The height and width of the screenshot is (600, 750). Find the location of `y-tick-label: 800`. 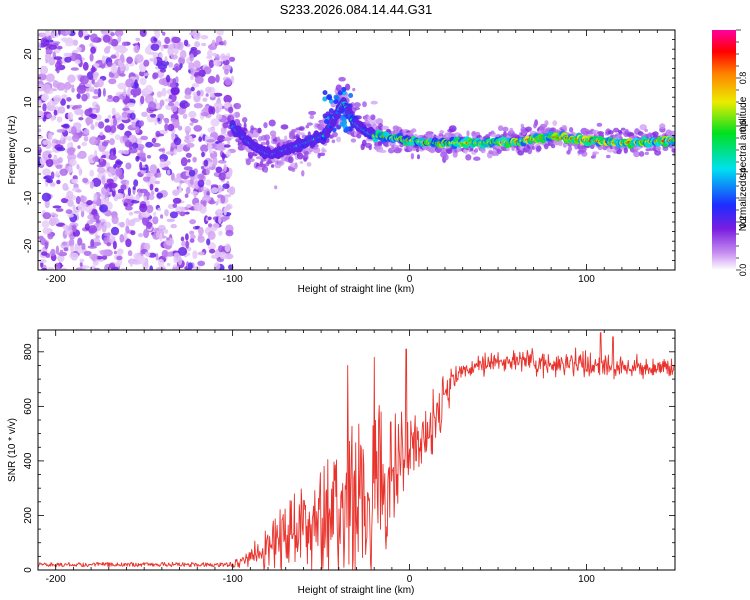

y-tick-label: 800 is located at coordinates (28, 351).